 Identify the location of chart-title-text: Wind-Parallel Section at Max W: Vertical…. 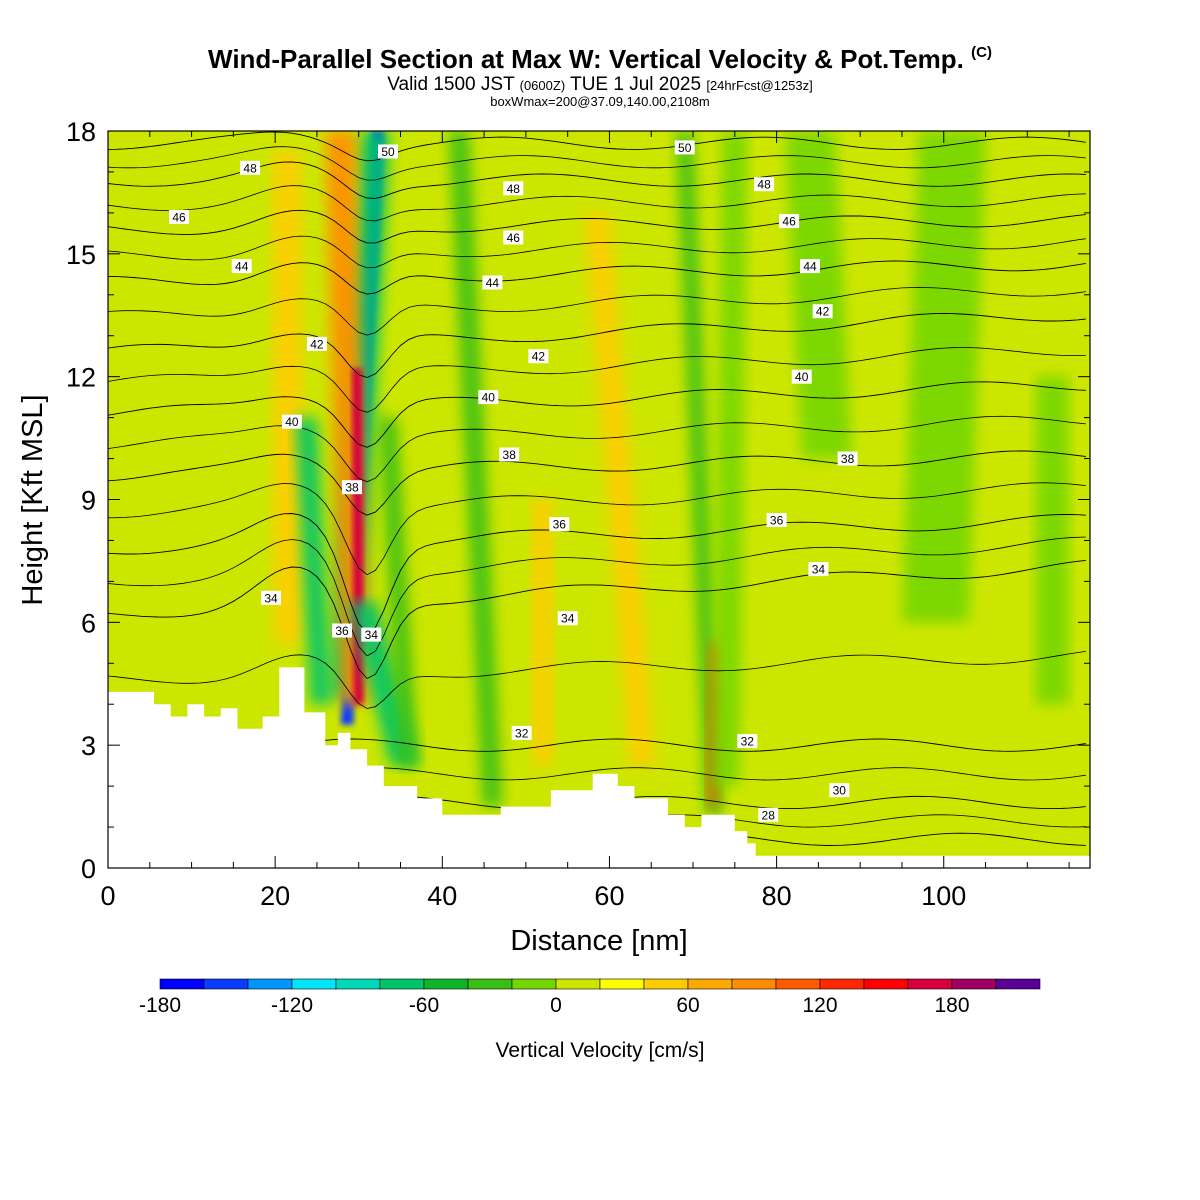
(586, 59).